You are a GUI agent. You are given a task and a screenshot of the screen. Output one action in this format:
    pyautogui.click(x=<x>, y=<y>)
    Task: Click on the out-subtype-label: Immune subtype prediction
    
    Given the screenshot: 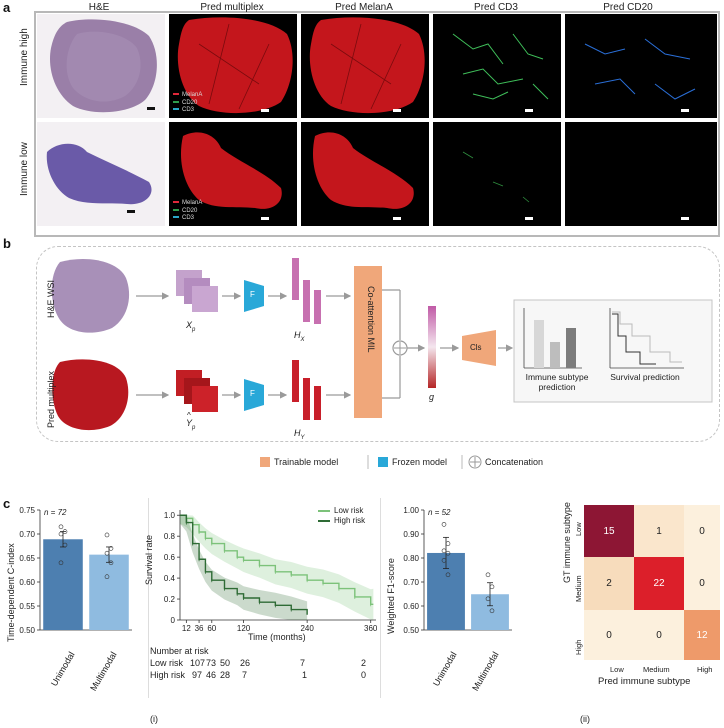 What is the action you would take?
    pyautogui.click(x=557, y=382)
    